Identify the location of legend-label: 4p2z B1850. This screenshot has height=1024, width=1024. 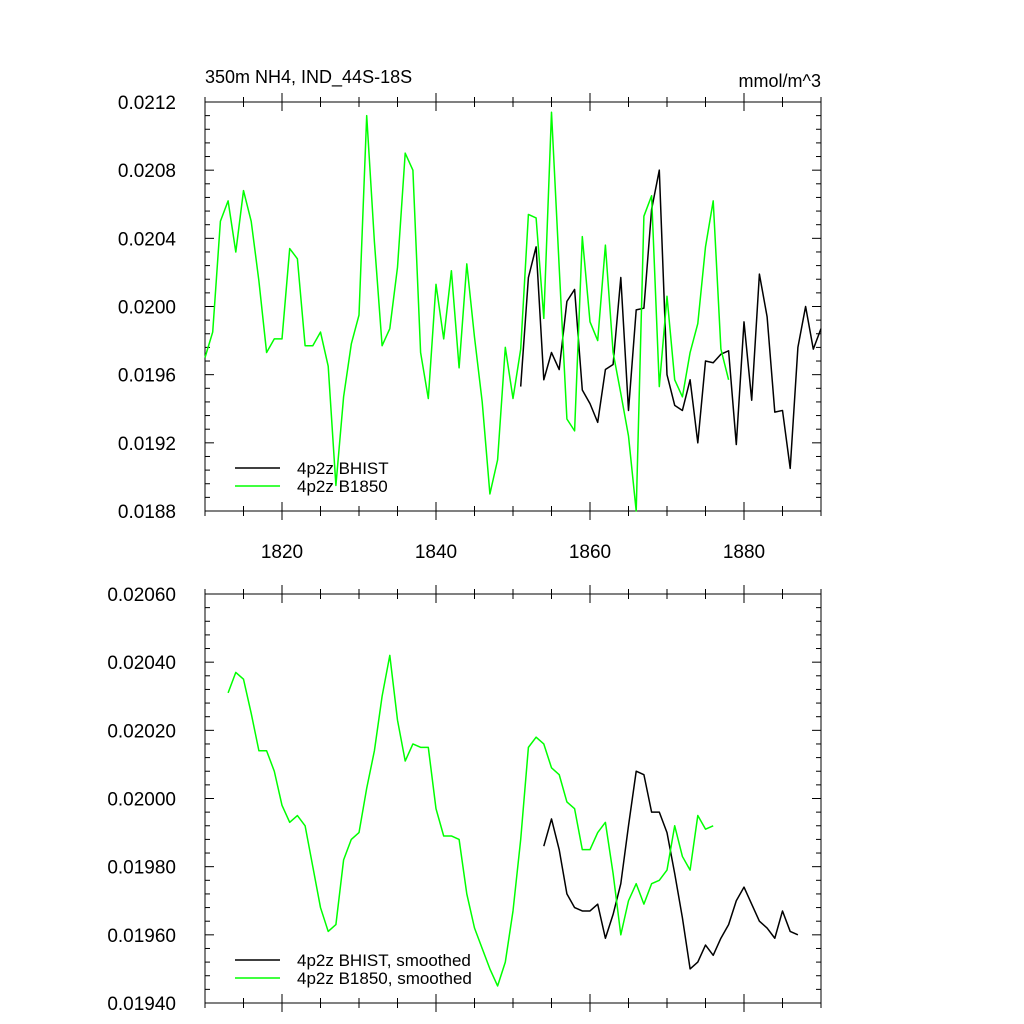
(342, 486).